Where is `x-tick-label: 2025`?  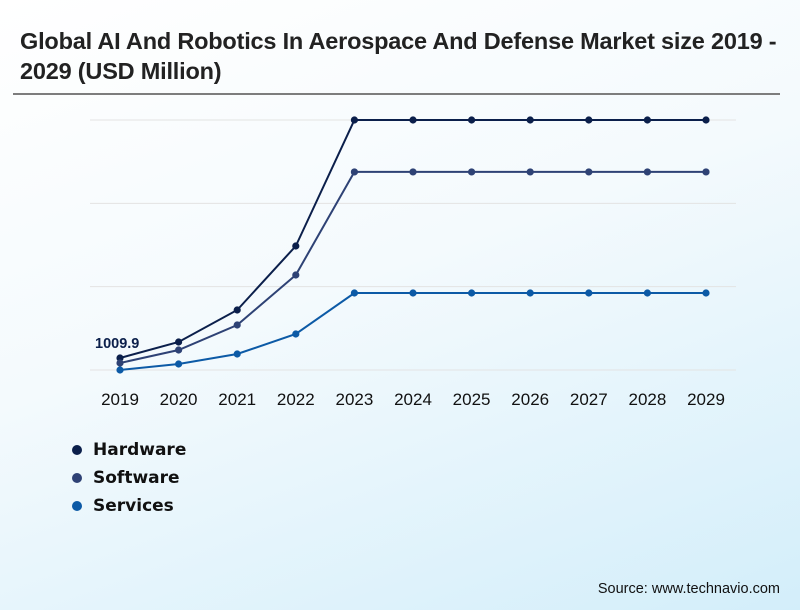
x-tick-label: 2025 is located at coordinates (472, 399).